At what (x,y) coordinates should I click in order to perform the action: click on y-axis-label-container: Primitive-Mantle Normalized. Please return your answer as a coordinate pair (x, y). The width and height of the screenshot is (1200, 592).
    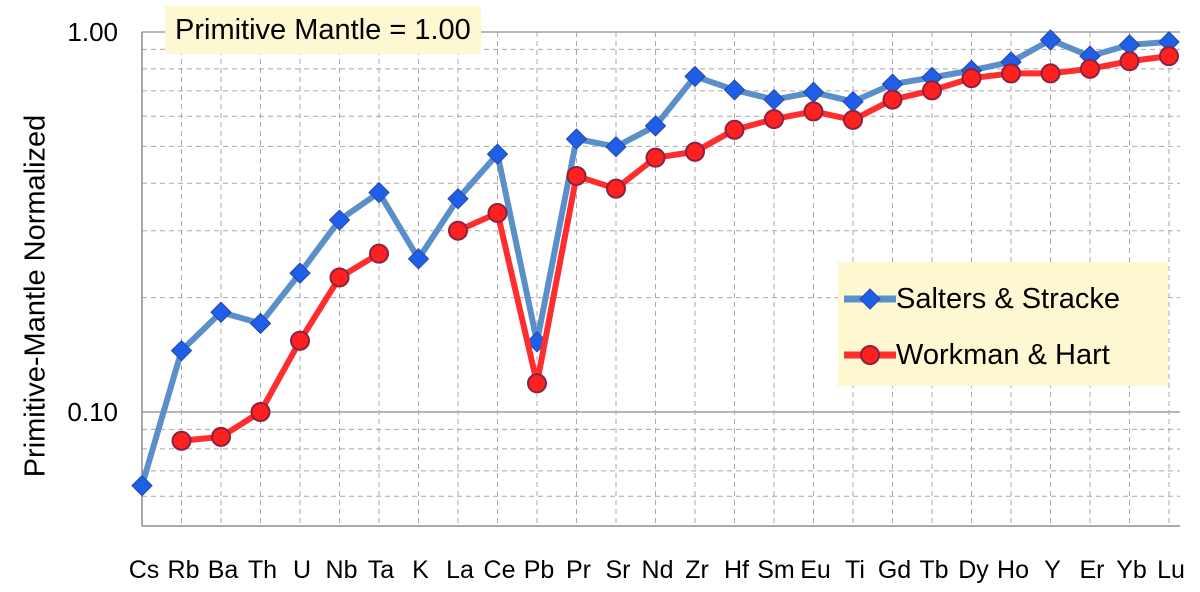
    Looking at the image, I should click on (36, 296).